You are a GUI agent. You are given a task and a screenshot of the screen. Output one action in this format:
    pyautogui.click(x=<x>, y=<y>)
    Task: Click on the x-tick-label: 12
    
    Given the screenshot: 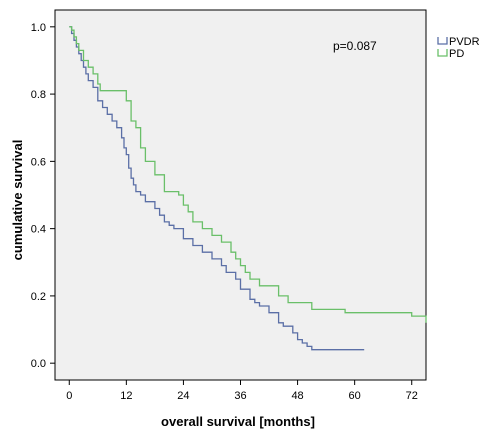 What is the action you would take?
    pyautogui.click(x=126, y=396)
    